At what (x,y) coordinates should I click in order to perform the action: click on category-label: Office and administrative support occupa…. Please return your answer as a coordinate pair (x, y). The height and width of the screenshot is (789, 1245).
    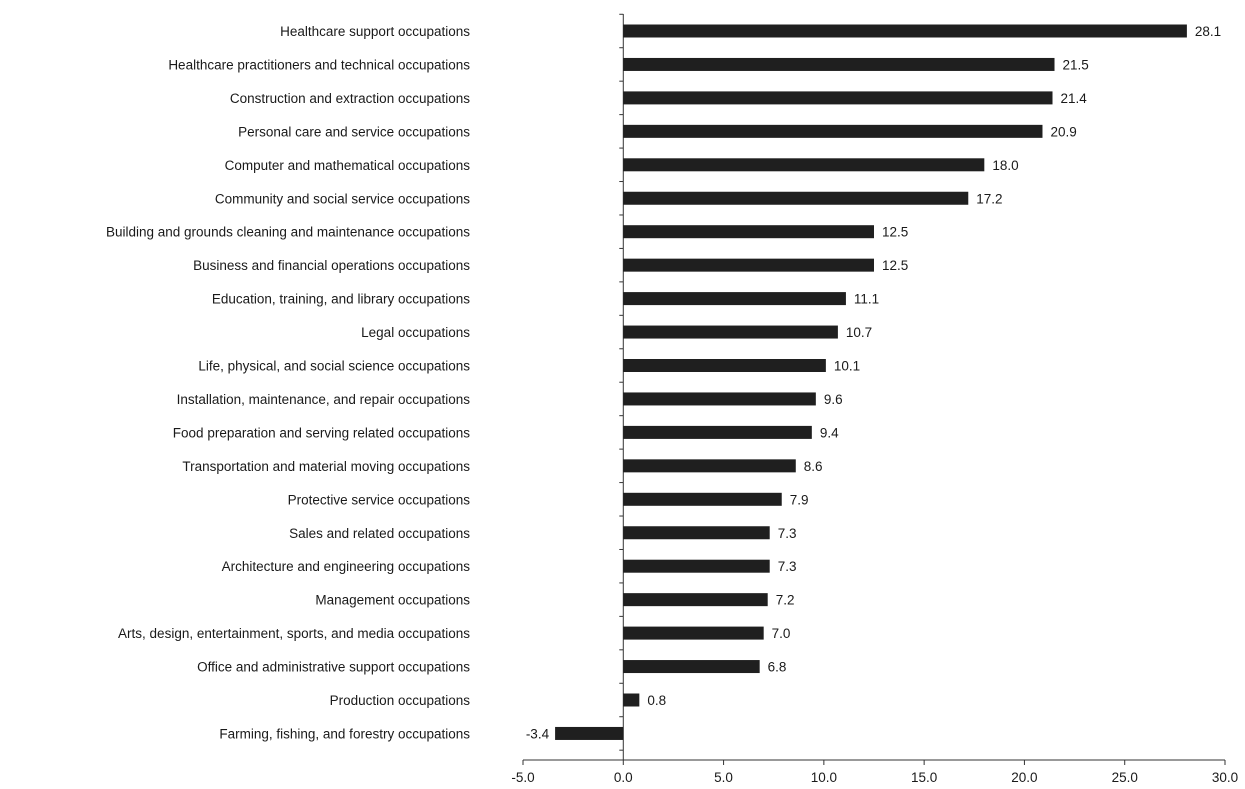
    Looking at the image, I should click on (333, 667).